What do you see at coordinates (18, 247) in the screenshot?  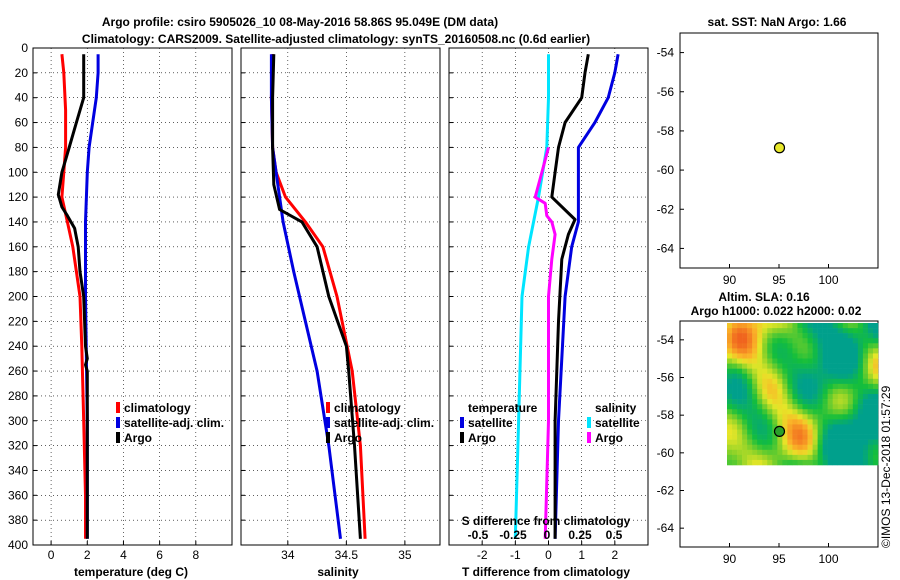 I see `depth-tick-label: 160` at bounding box center [18, 247].